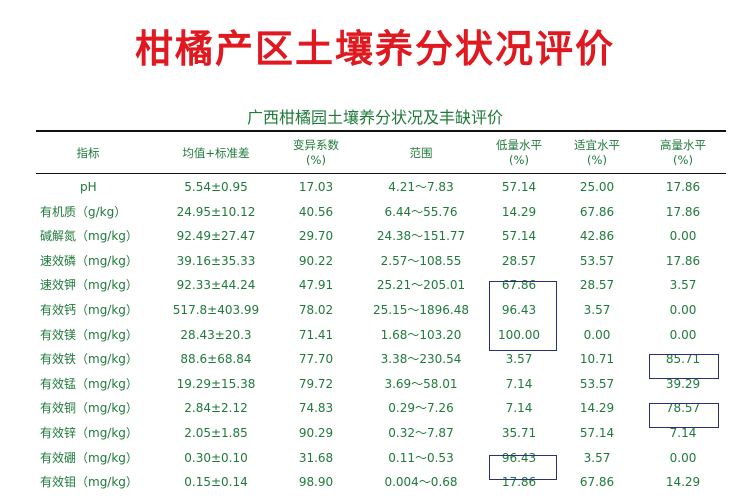  What do you see at coordinates (316, 236) in the screenshot?
I see `cell-cv: 29.70` at bounding box center [316, 236].